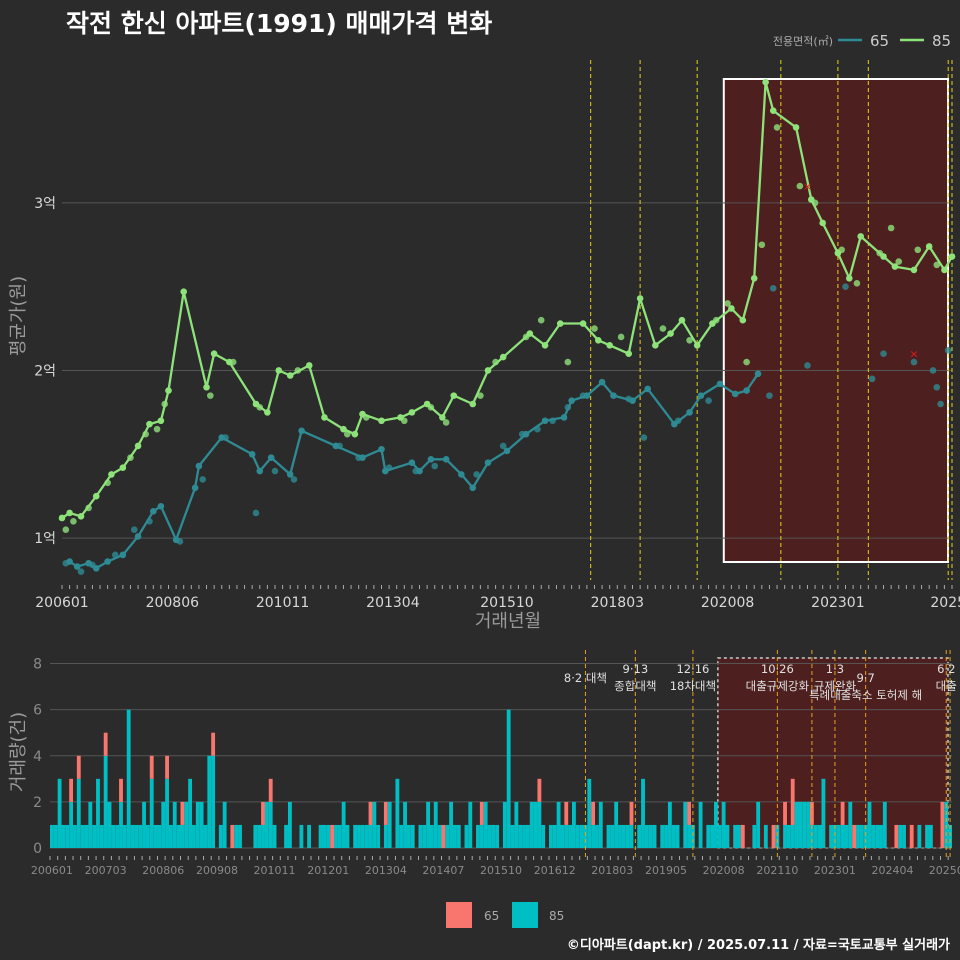 Image resolution: width=960 pixels, height=960 pixels. Describe the element at coordinates (52, 870) in the screenshot. I see `x-tick-label: 200601` at that location.